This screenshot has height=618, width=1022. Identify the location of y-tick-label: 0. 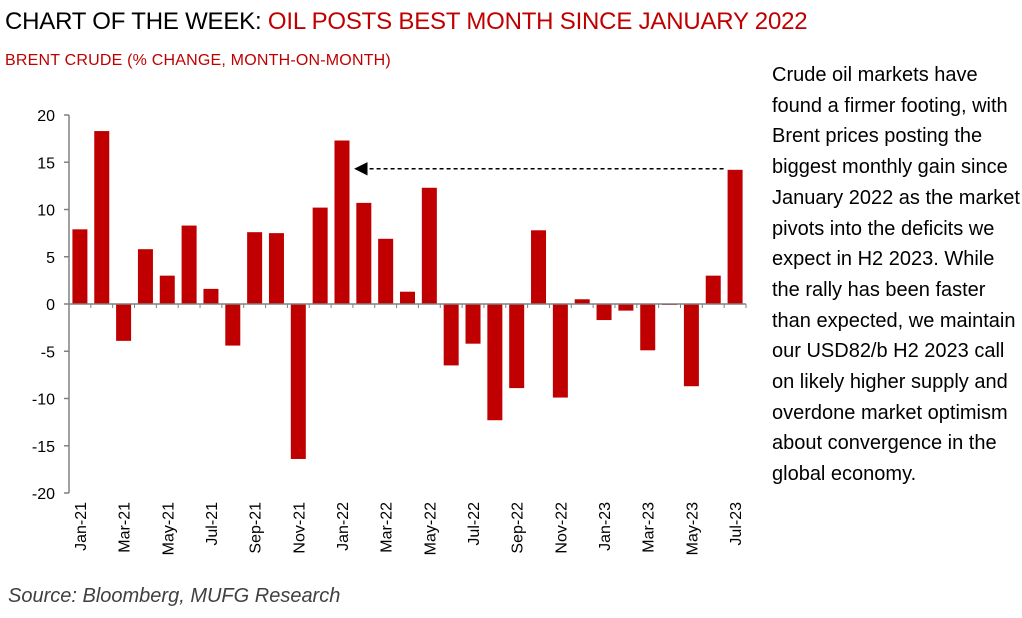
(50, 305).